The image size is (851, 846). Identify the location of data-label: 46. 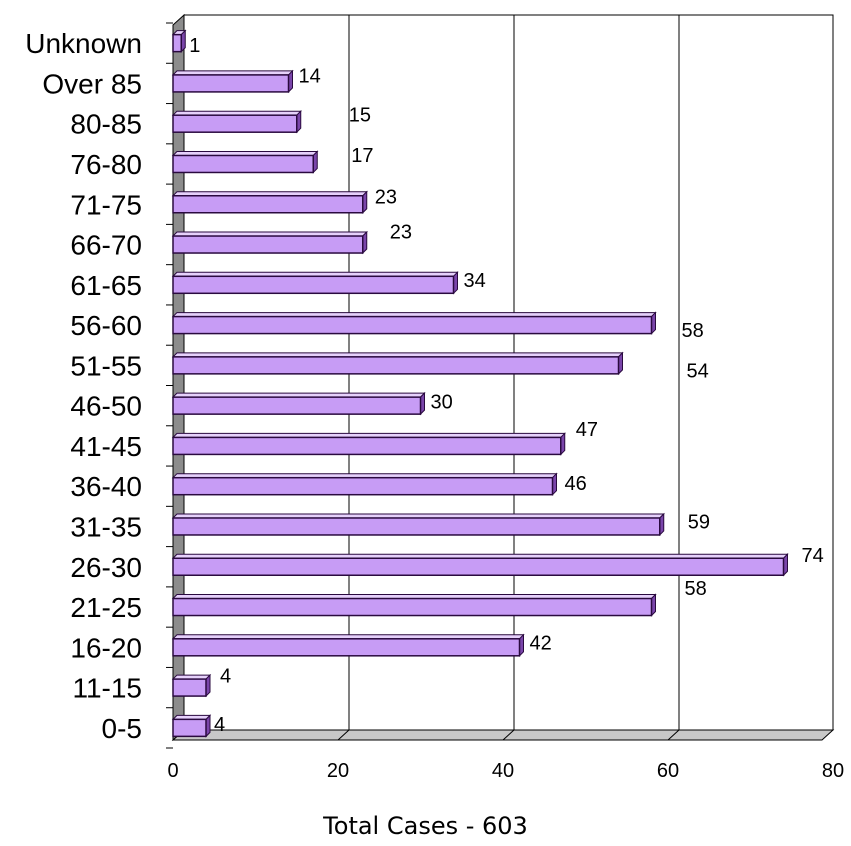
(576, 484).